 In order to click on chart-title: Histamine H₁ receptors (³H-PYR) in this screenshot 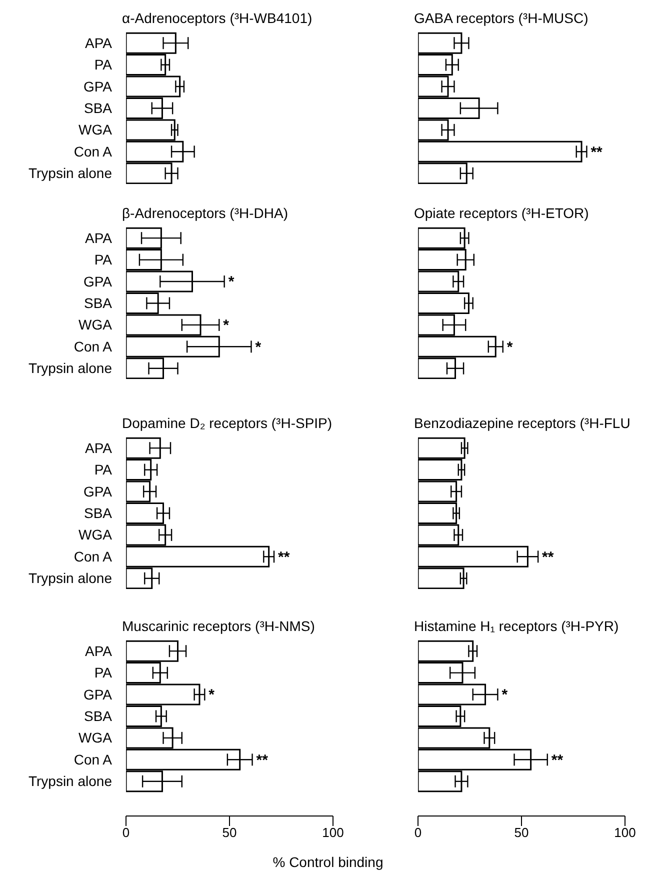, I will do `click(517, 627)`.